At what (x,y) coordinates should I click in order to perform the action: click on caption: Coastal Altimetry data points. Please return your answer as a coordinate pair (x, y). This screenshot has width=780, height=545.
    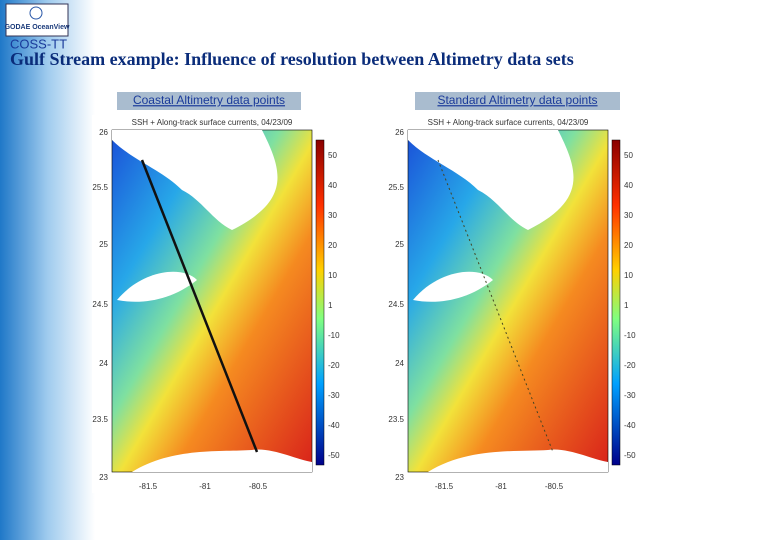
    Looking at the image, I should click on (209, 100).